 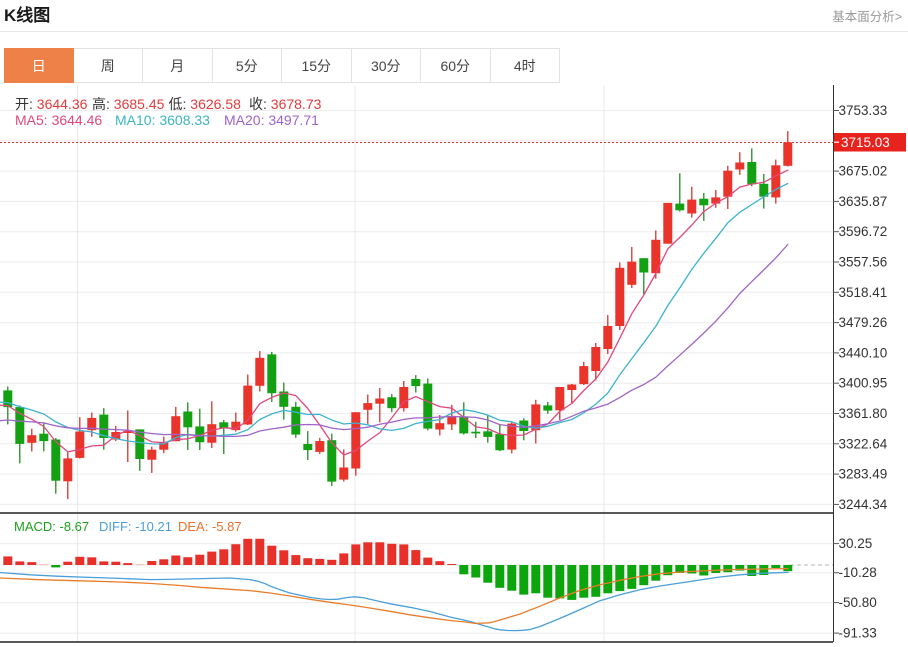 What do you see at coordinates (863, 504) in the screenshot?
I see `svg-text: 3244.34` at bounding box center [863, 504].